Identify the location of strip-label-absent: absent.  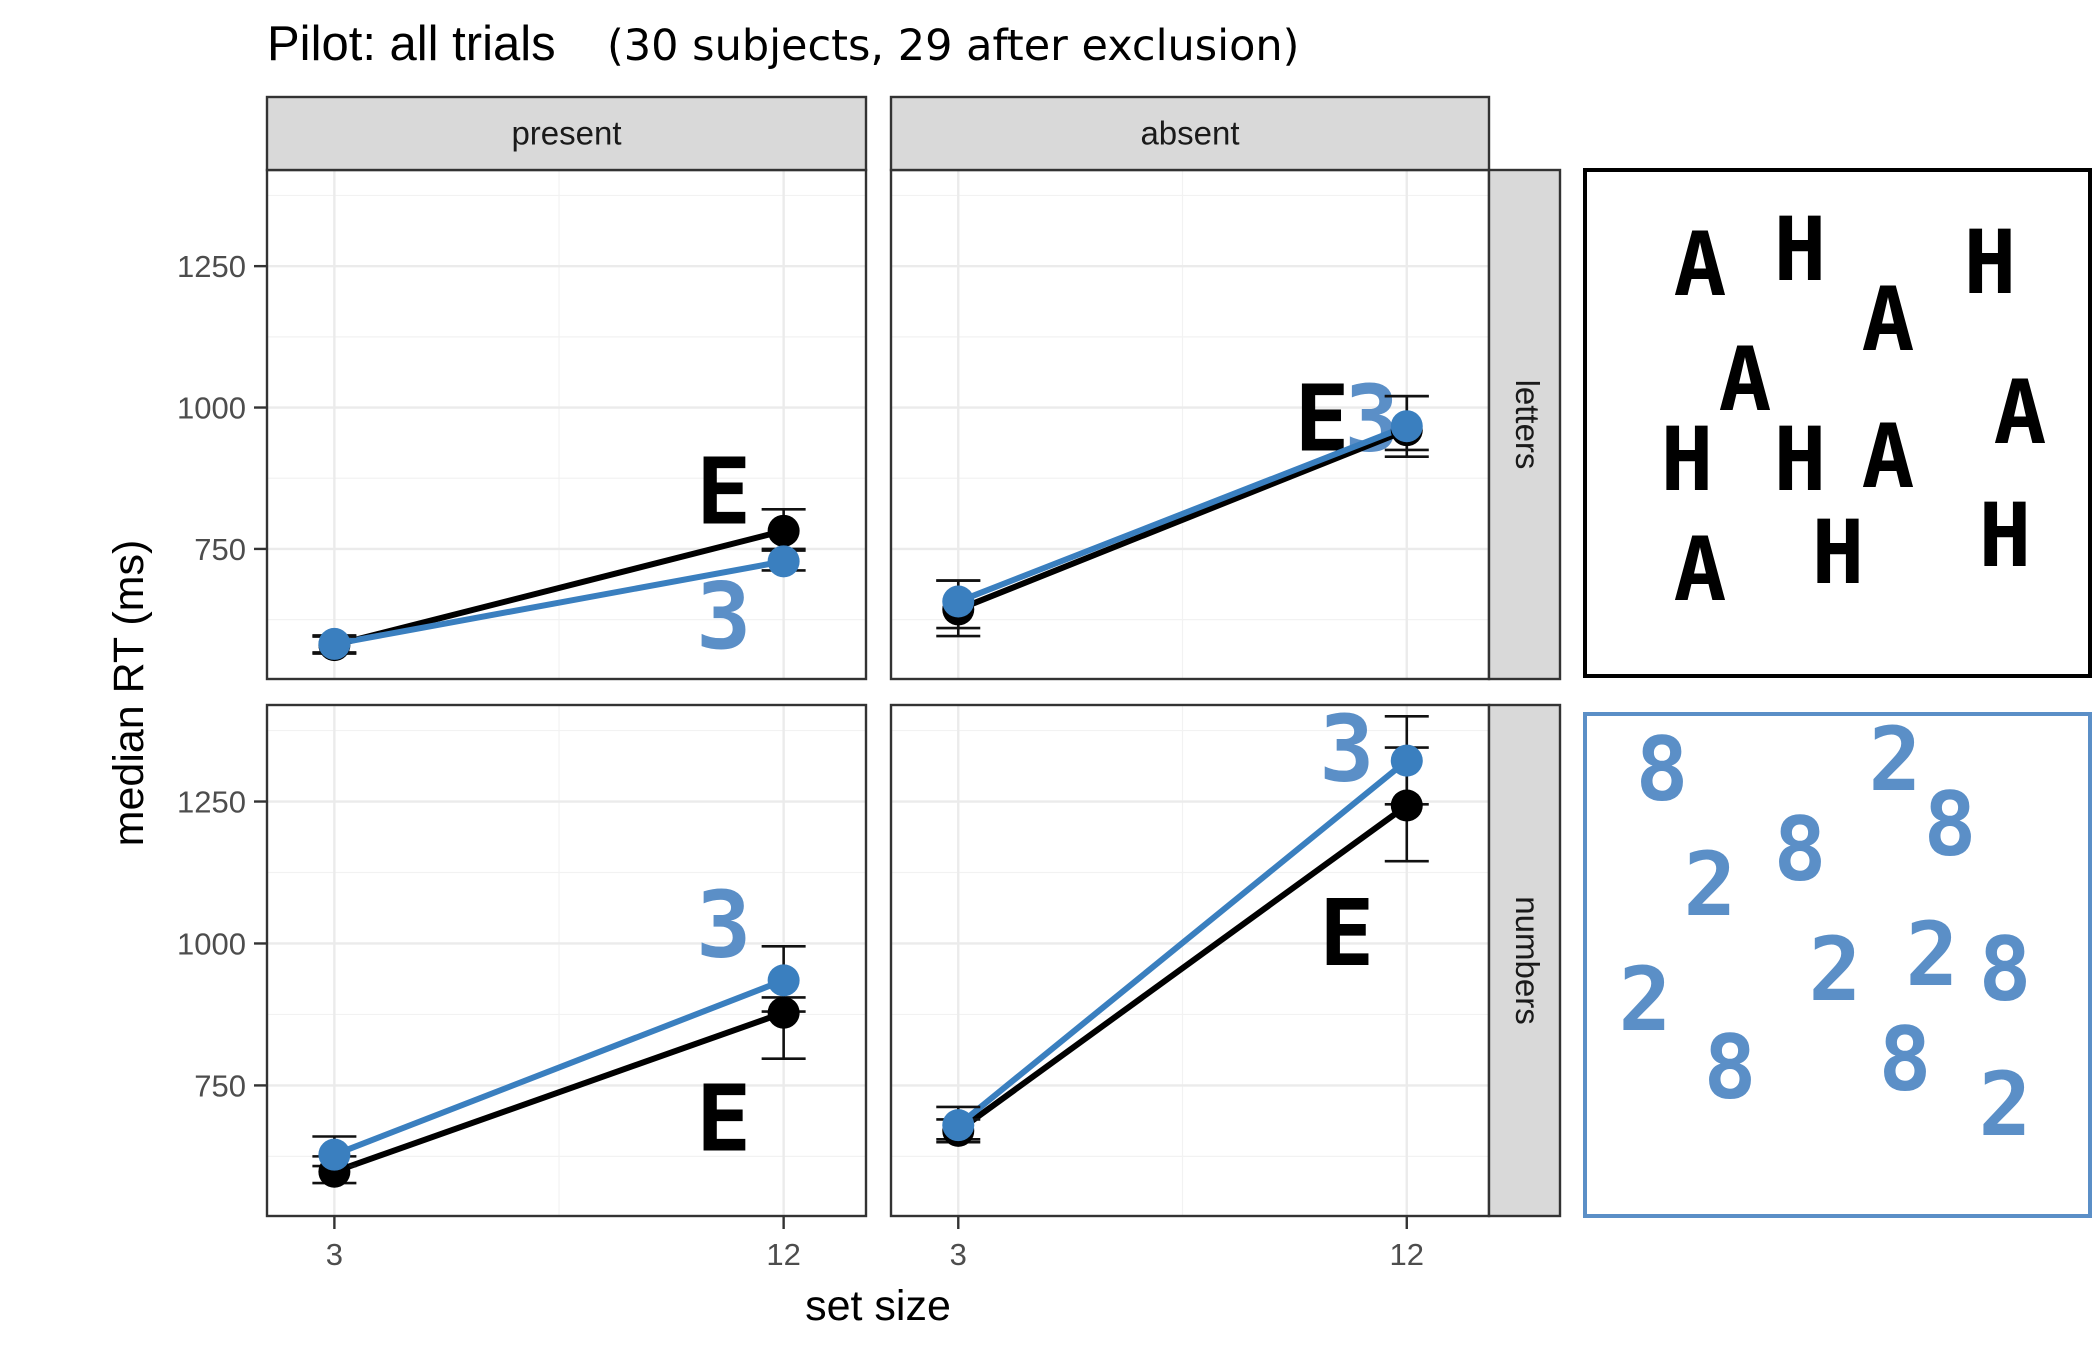
(1189, 133).